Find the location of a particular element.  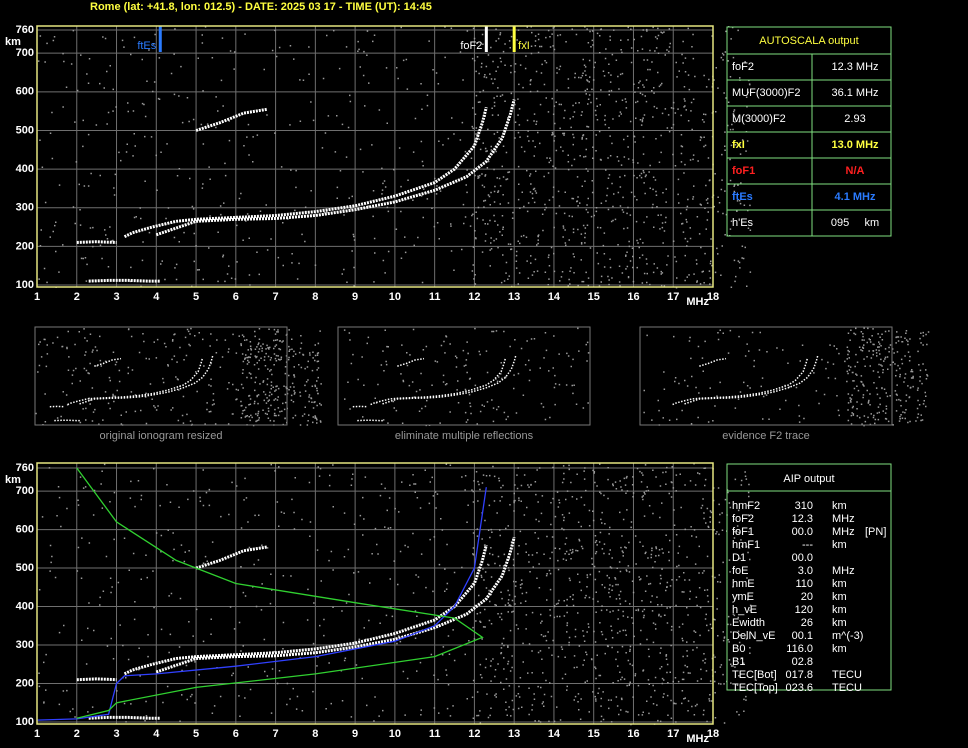

y-tick-label: 300 is located at coordinates (25, 645).